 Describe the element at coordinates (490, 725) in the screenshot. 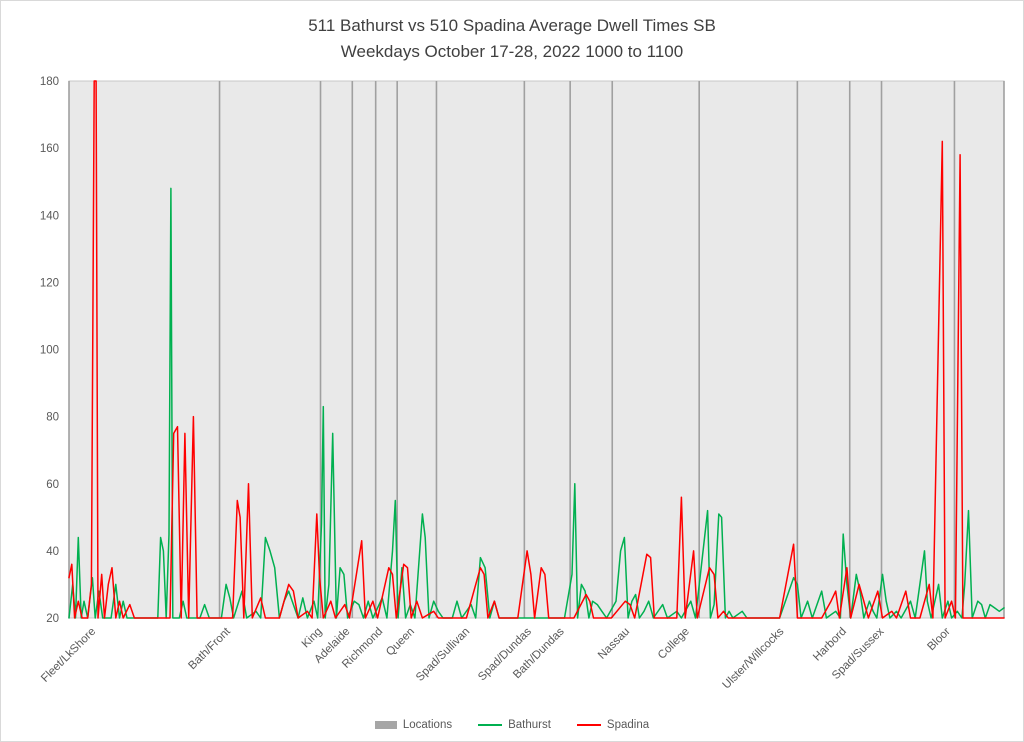

I see `bathurst-swatch` at that location.